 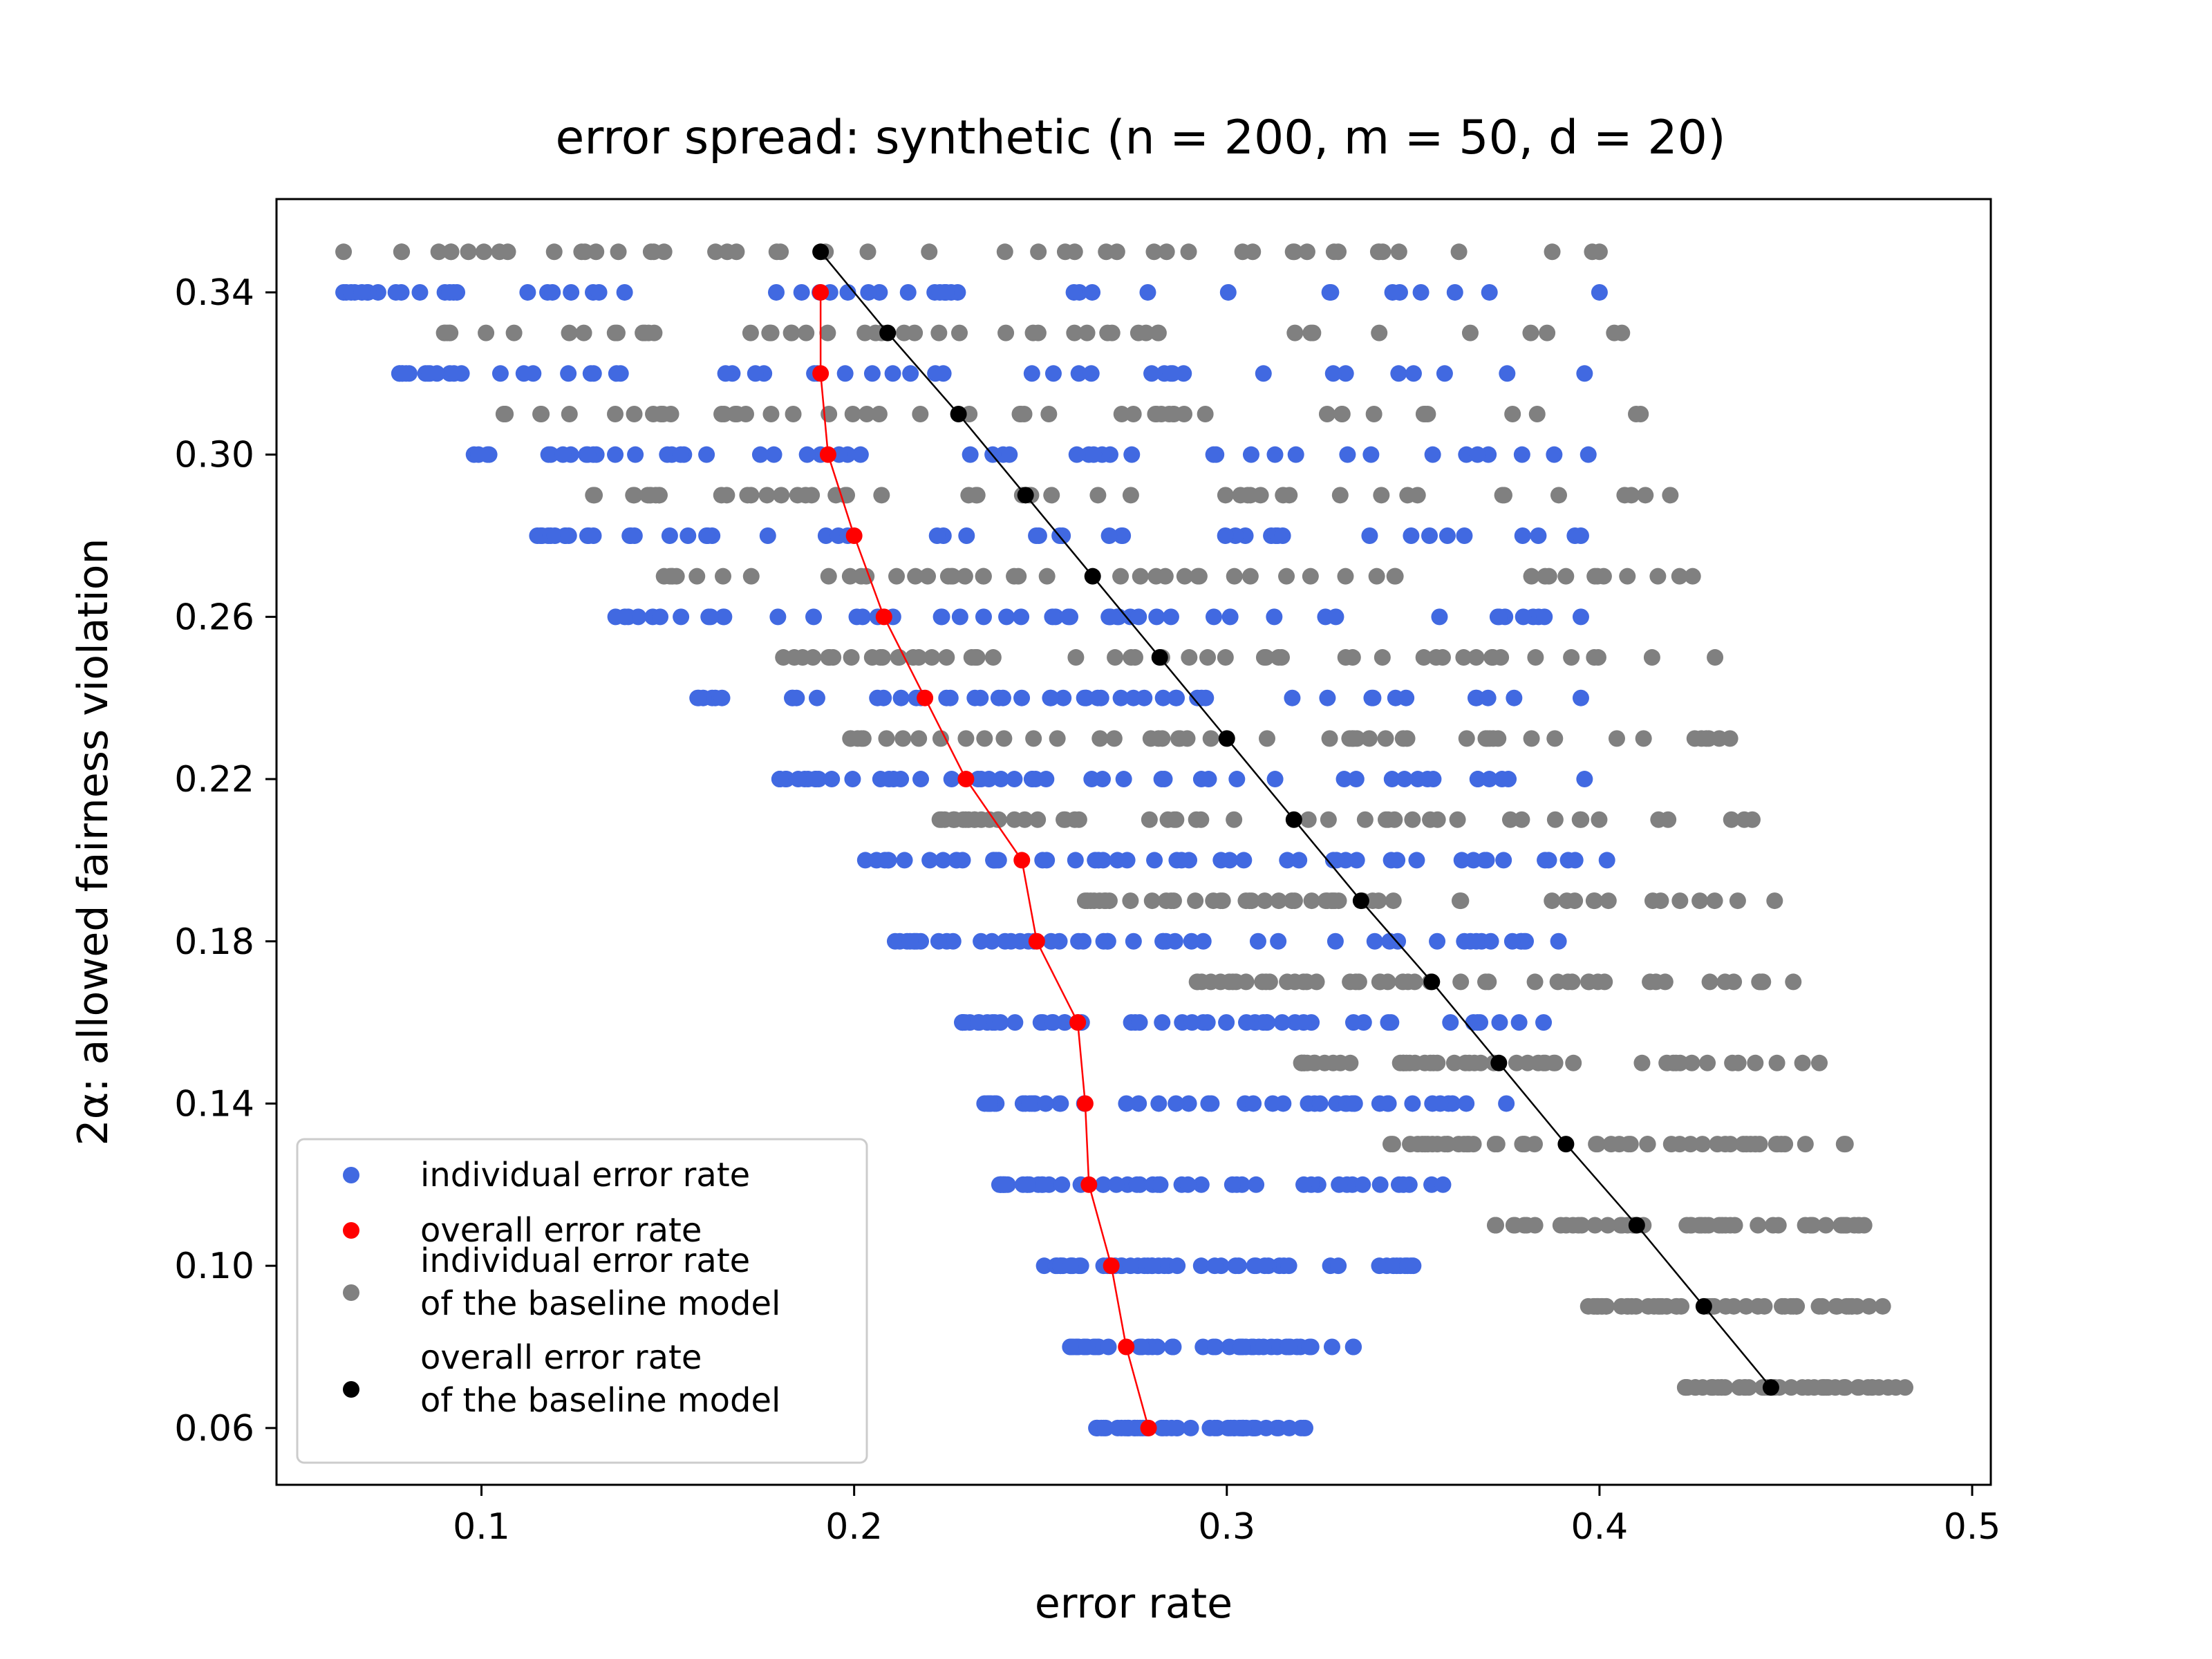 I want to click on y-tick-label: 0.26, so click(x=214, y=617).